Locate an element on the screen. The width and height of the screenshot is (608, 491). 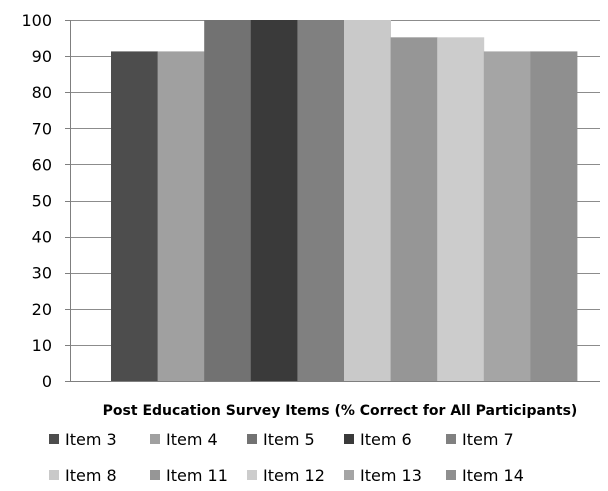
legend-label: Item 11 is located at coordinates (197, 475).